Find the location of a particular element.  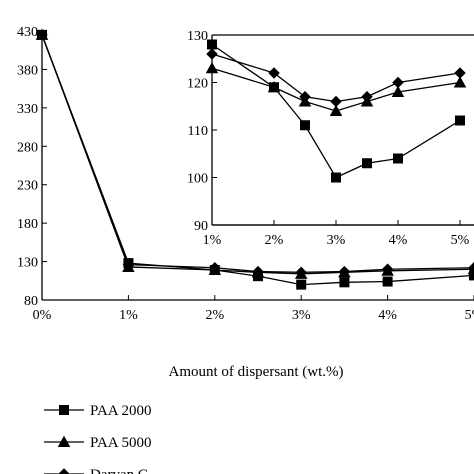

main-y-tick-label: 80 is located at coordinates (31, 301).